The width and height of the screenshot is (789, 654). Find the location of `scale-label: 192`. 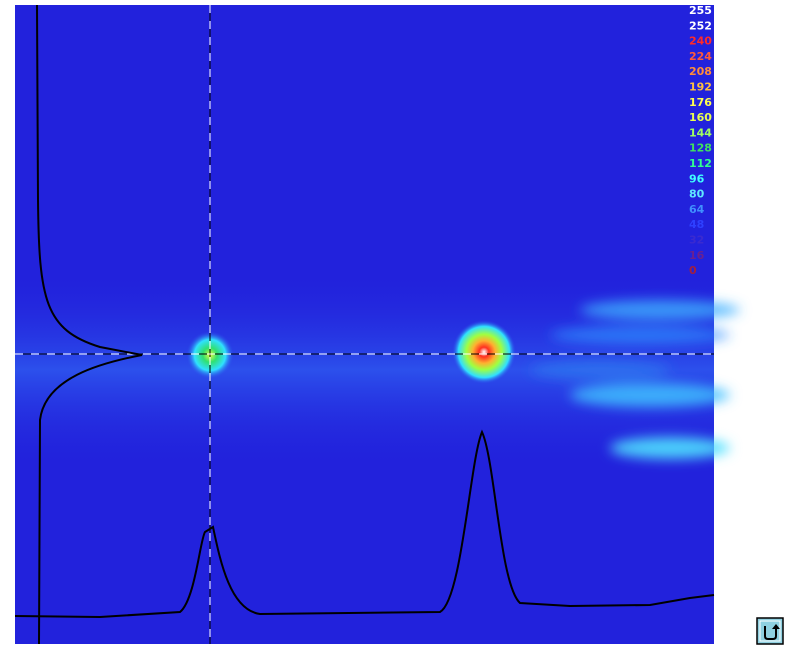

scale-label: 192 is located at coordinates (700, 87).